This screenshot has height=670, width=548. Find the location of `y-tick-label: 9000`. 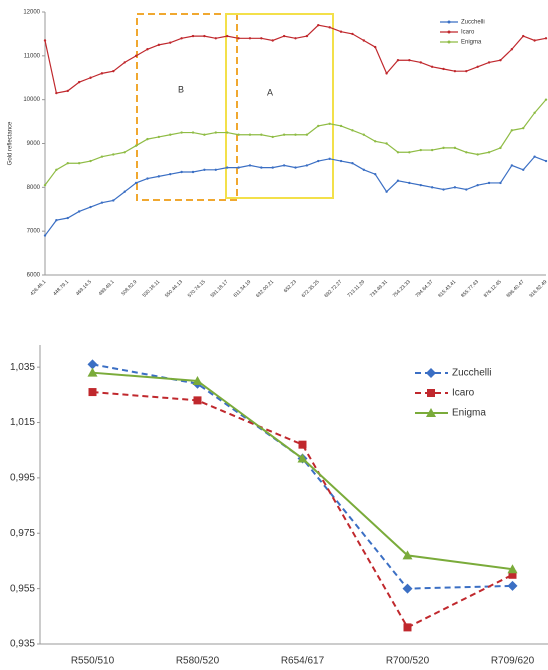

y-tick-label: 9000 is located at coordinates (34, 144).